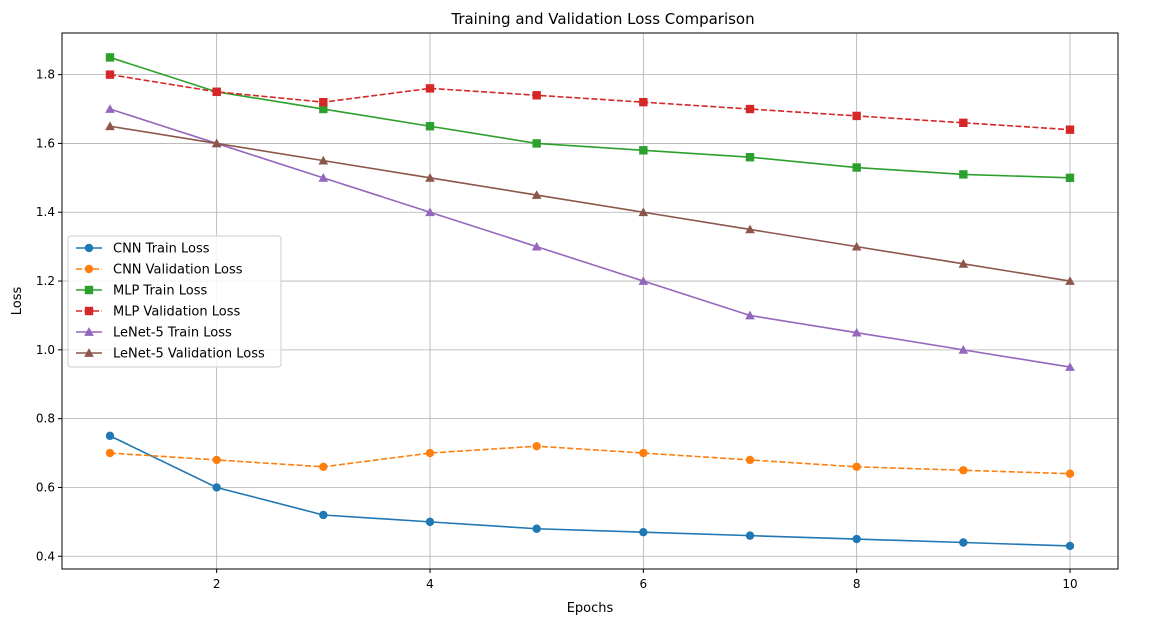 The height and width of the screenshot is (624, 1156). Describe the element at coordinates (430, 584) in the screenshot. I see `x-tick-label: 4` at that location.